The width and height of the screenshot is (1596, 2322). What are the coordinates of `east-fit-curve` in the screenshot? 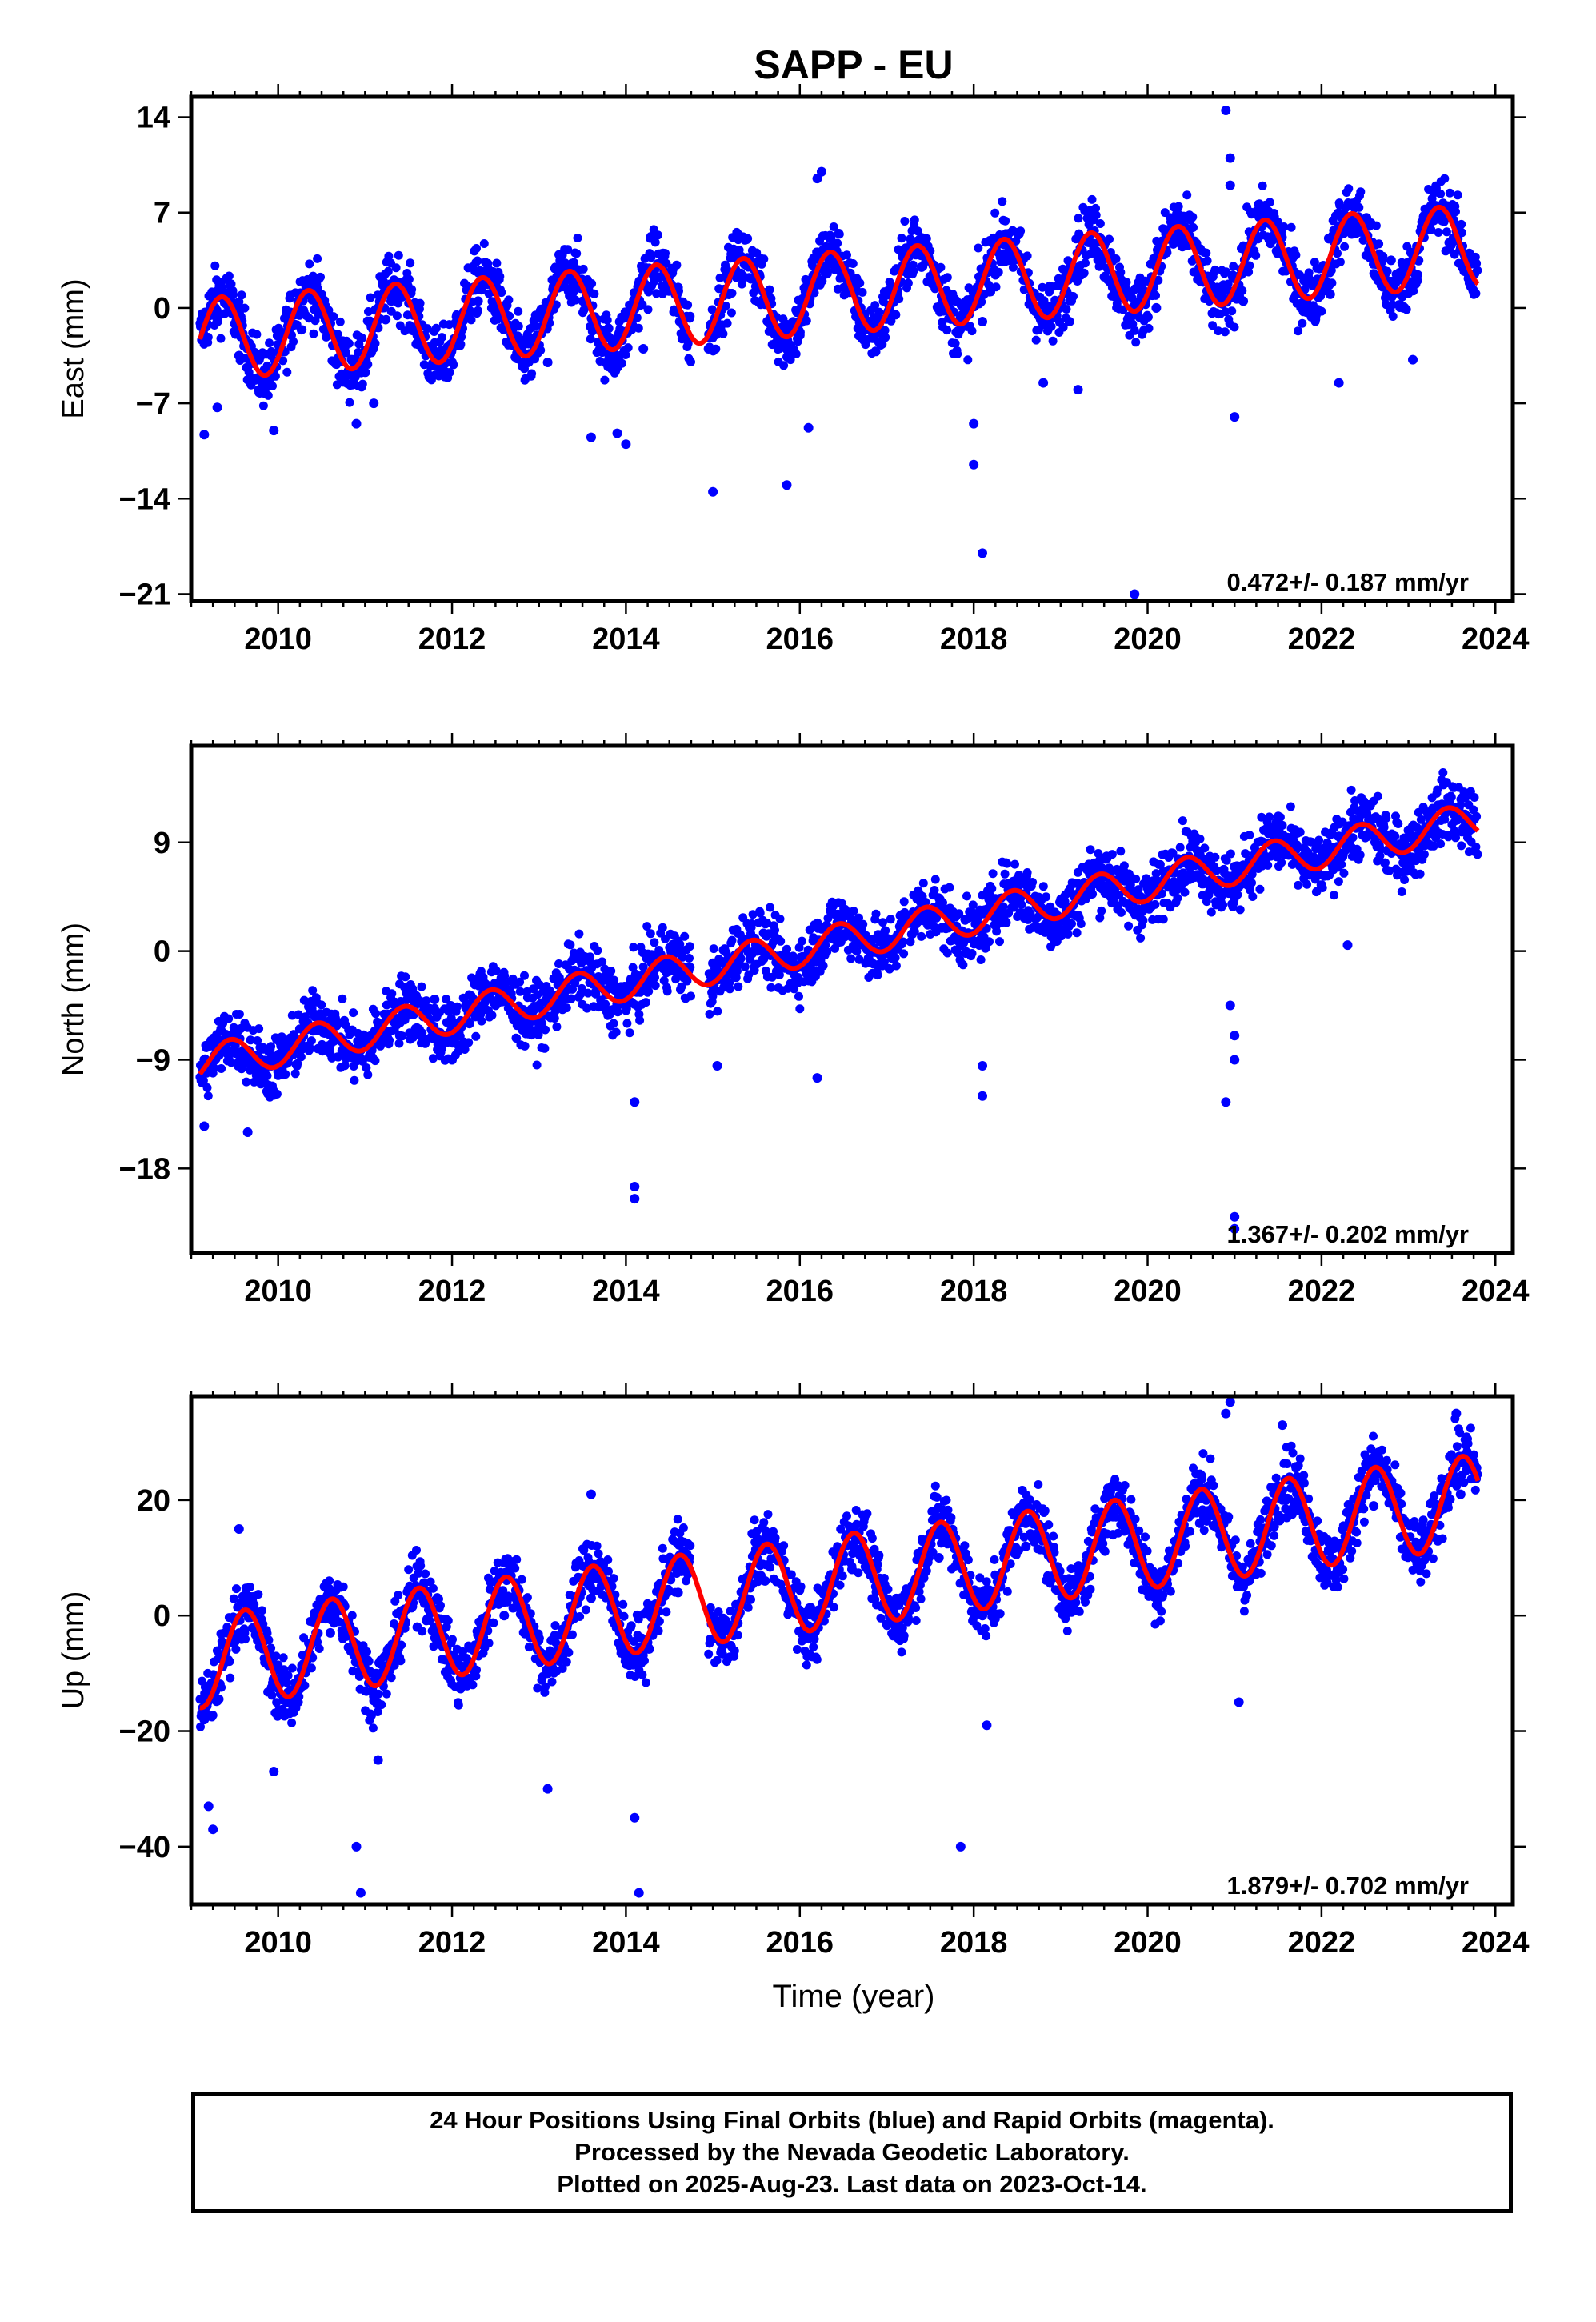 It's located at (839, 291).